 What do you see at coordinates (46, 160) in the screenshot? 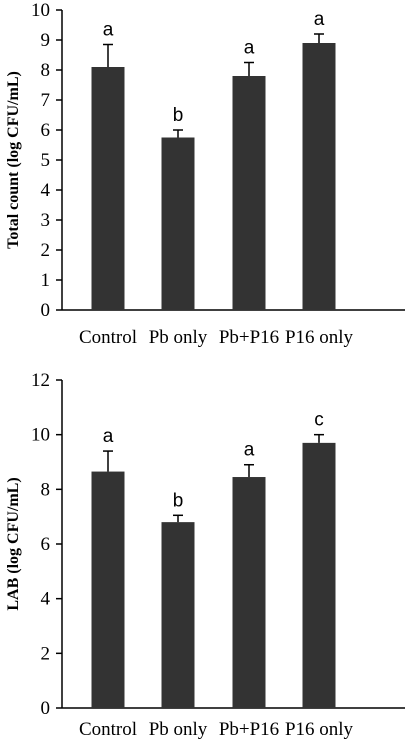
I see `y-tick-label: 5` at bounding box center [46, 160].